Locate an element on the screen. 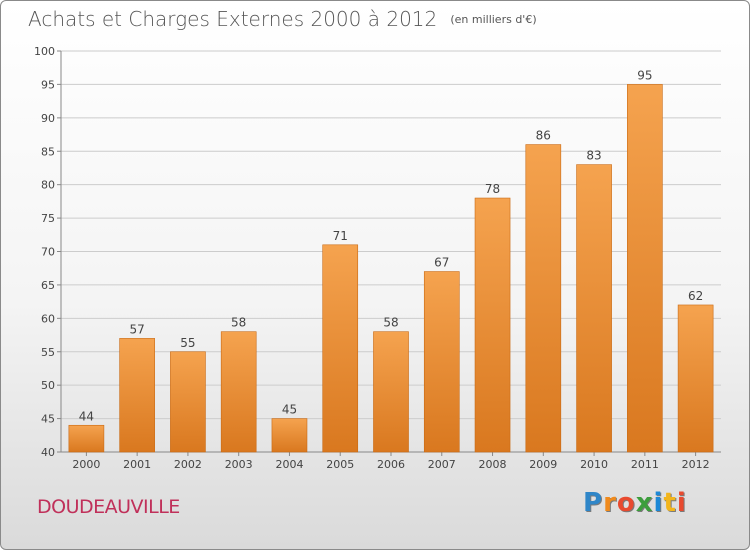 The width and height of the screenshot is (750, 550). x-tick-label: 2010 is located at coordinates (594, 464).